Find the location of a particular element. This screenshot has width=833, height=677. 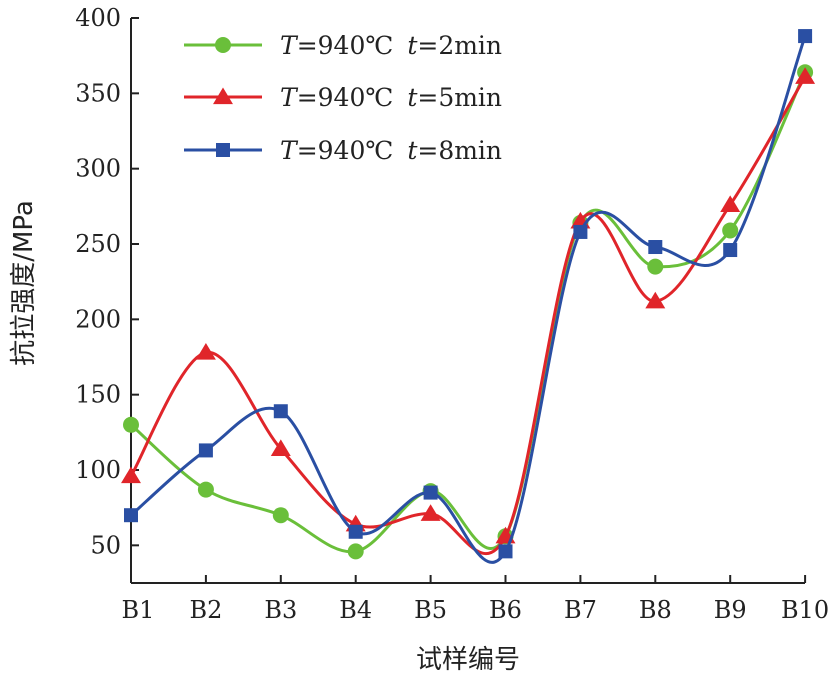

y-axis-title: 抗拉强度/MPa is located at coordinates (24, 283).